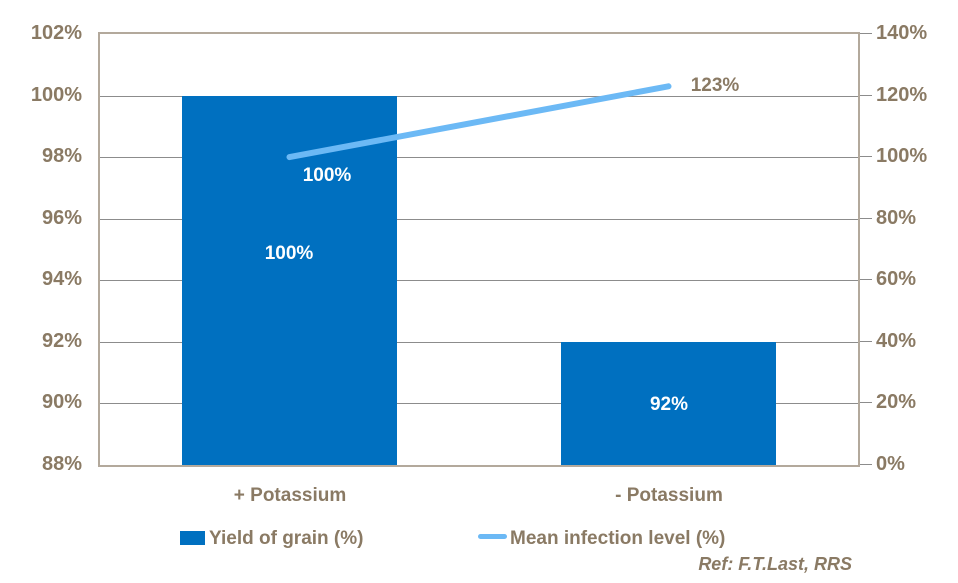 The width and height of the screenshot is (958, 583). Describe the element at coordinates (896, 217) in the screenshot. I see `right-axis-tick-label: 80%` at that location.